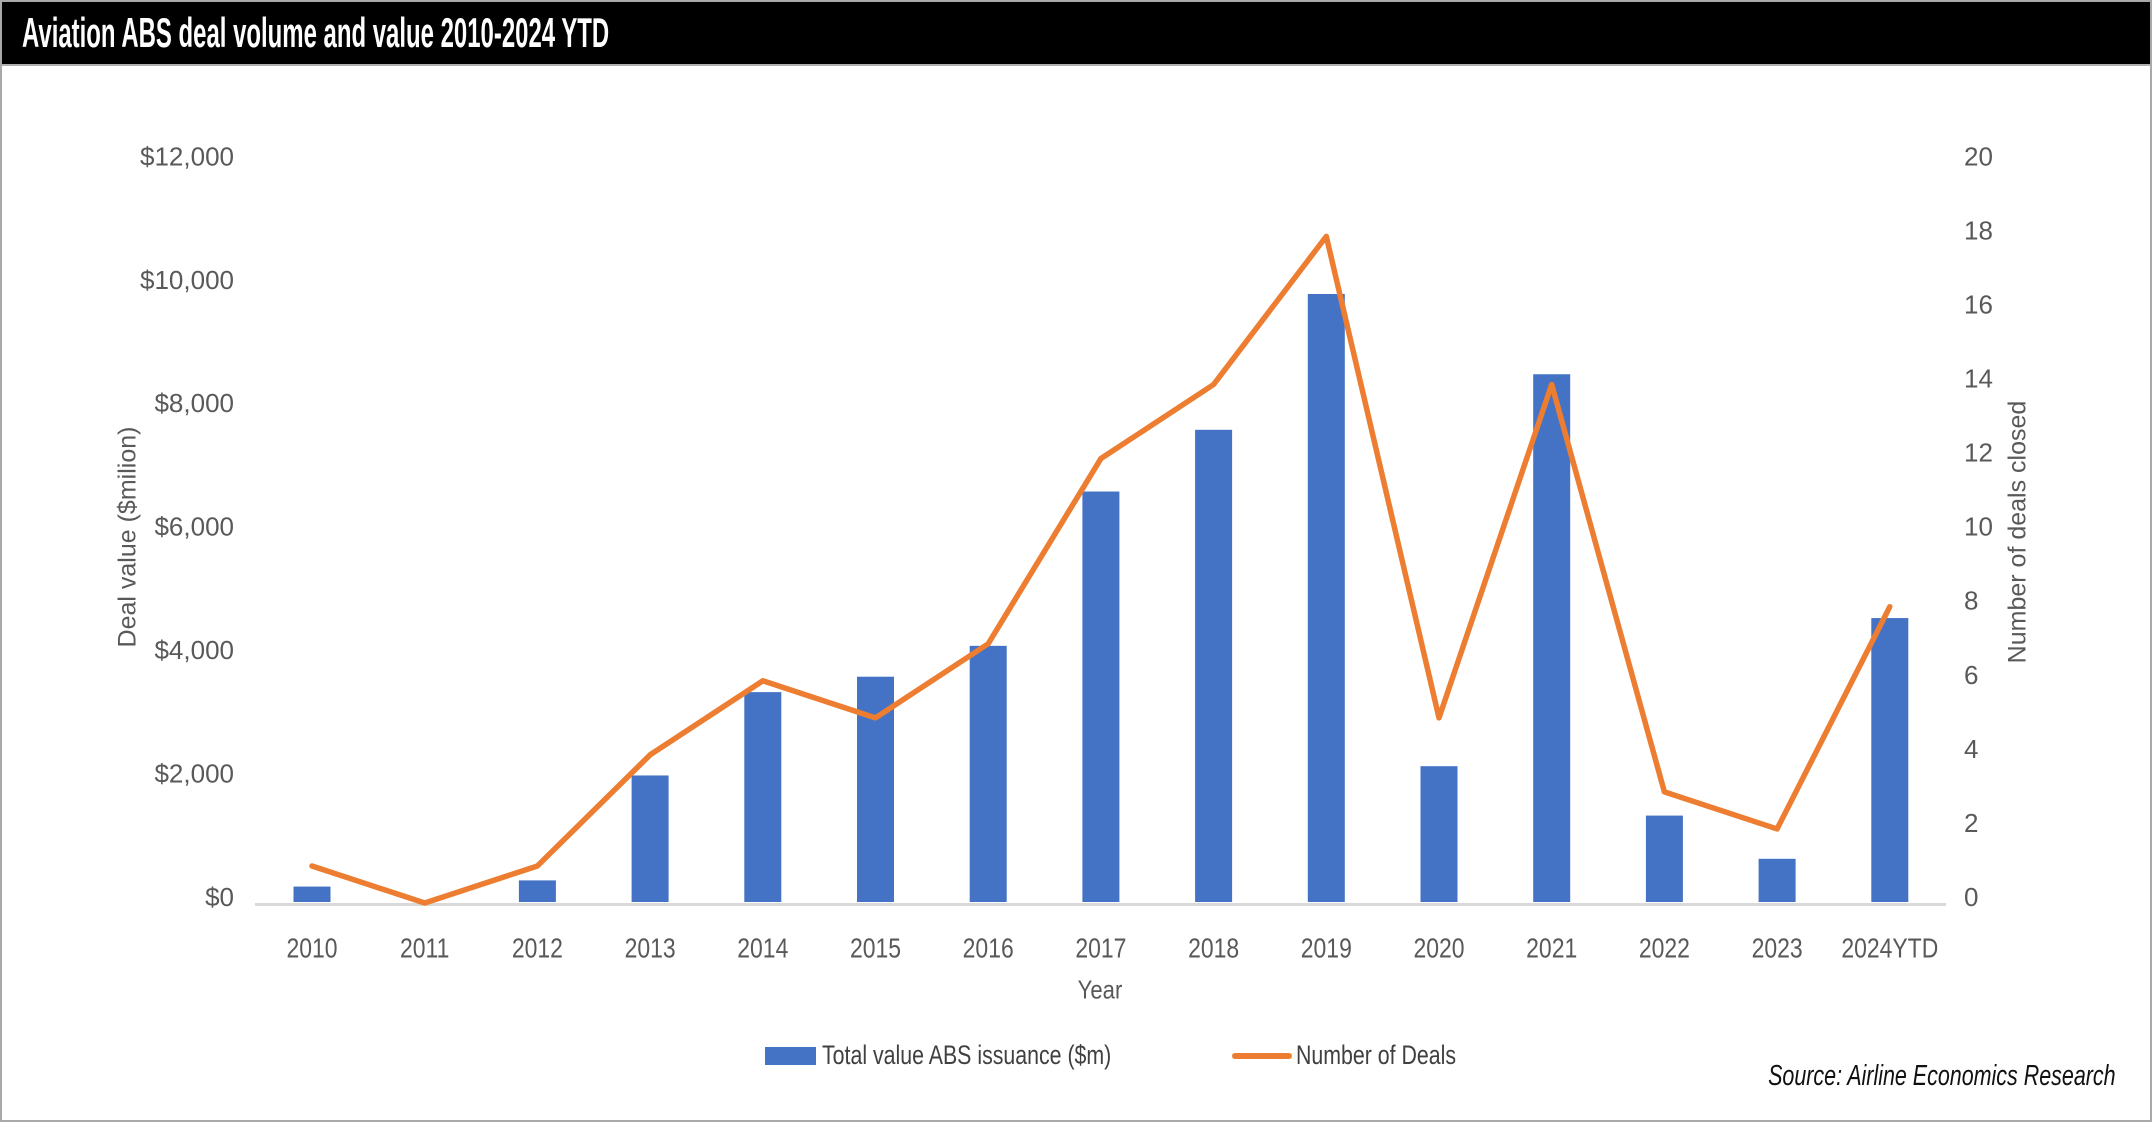 The image size is (2152, 1122). Describe the element at coordinates (1326, 949) in the screenshot. I see `category-label-2019: 2019` at that location.